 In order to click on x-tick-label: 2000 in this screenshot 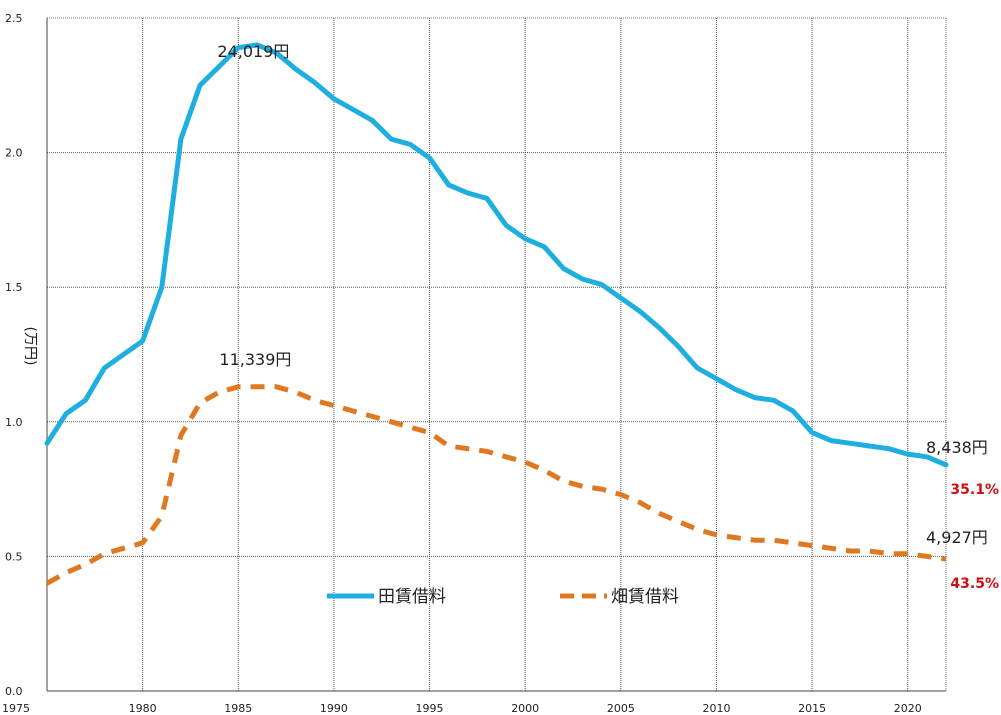, I will do `click(525, 708)`.